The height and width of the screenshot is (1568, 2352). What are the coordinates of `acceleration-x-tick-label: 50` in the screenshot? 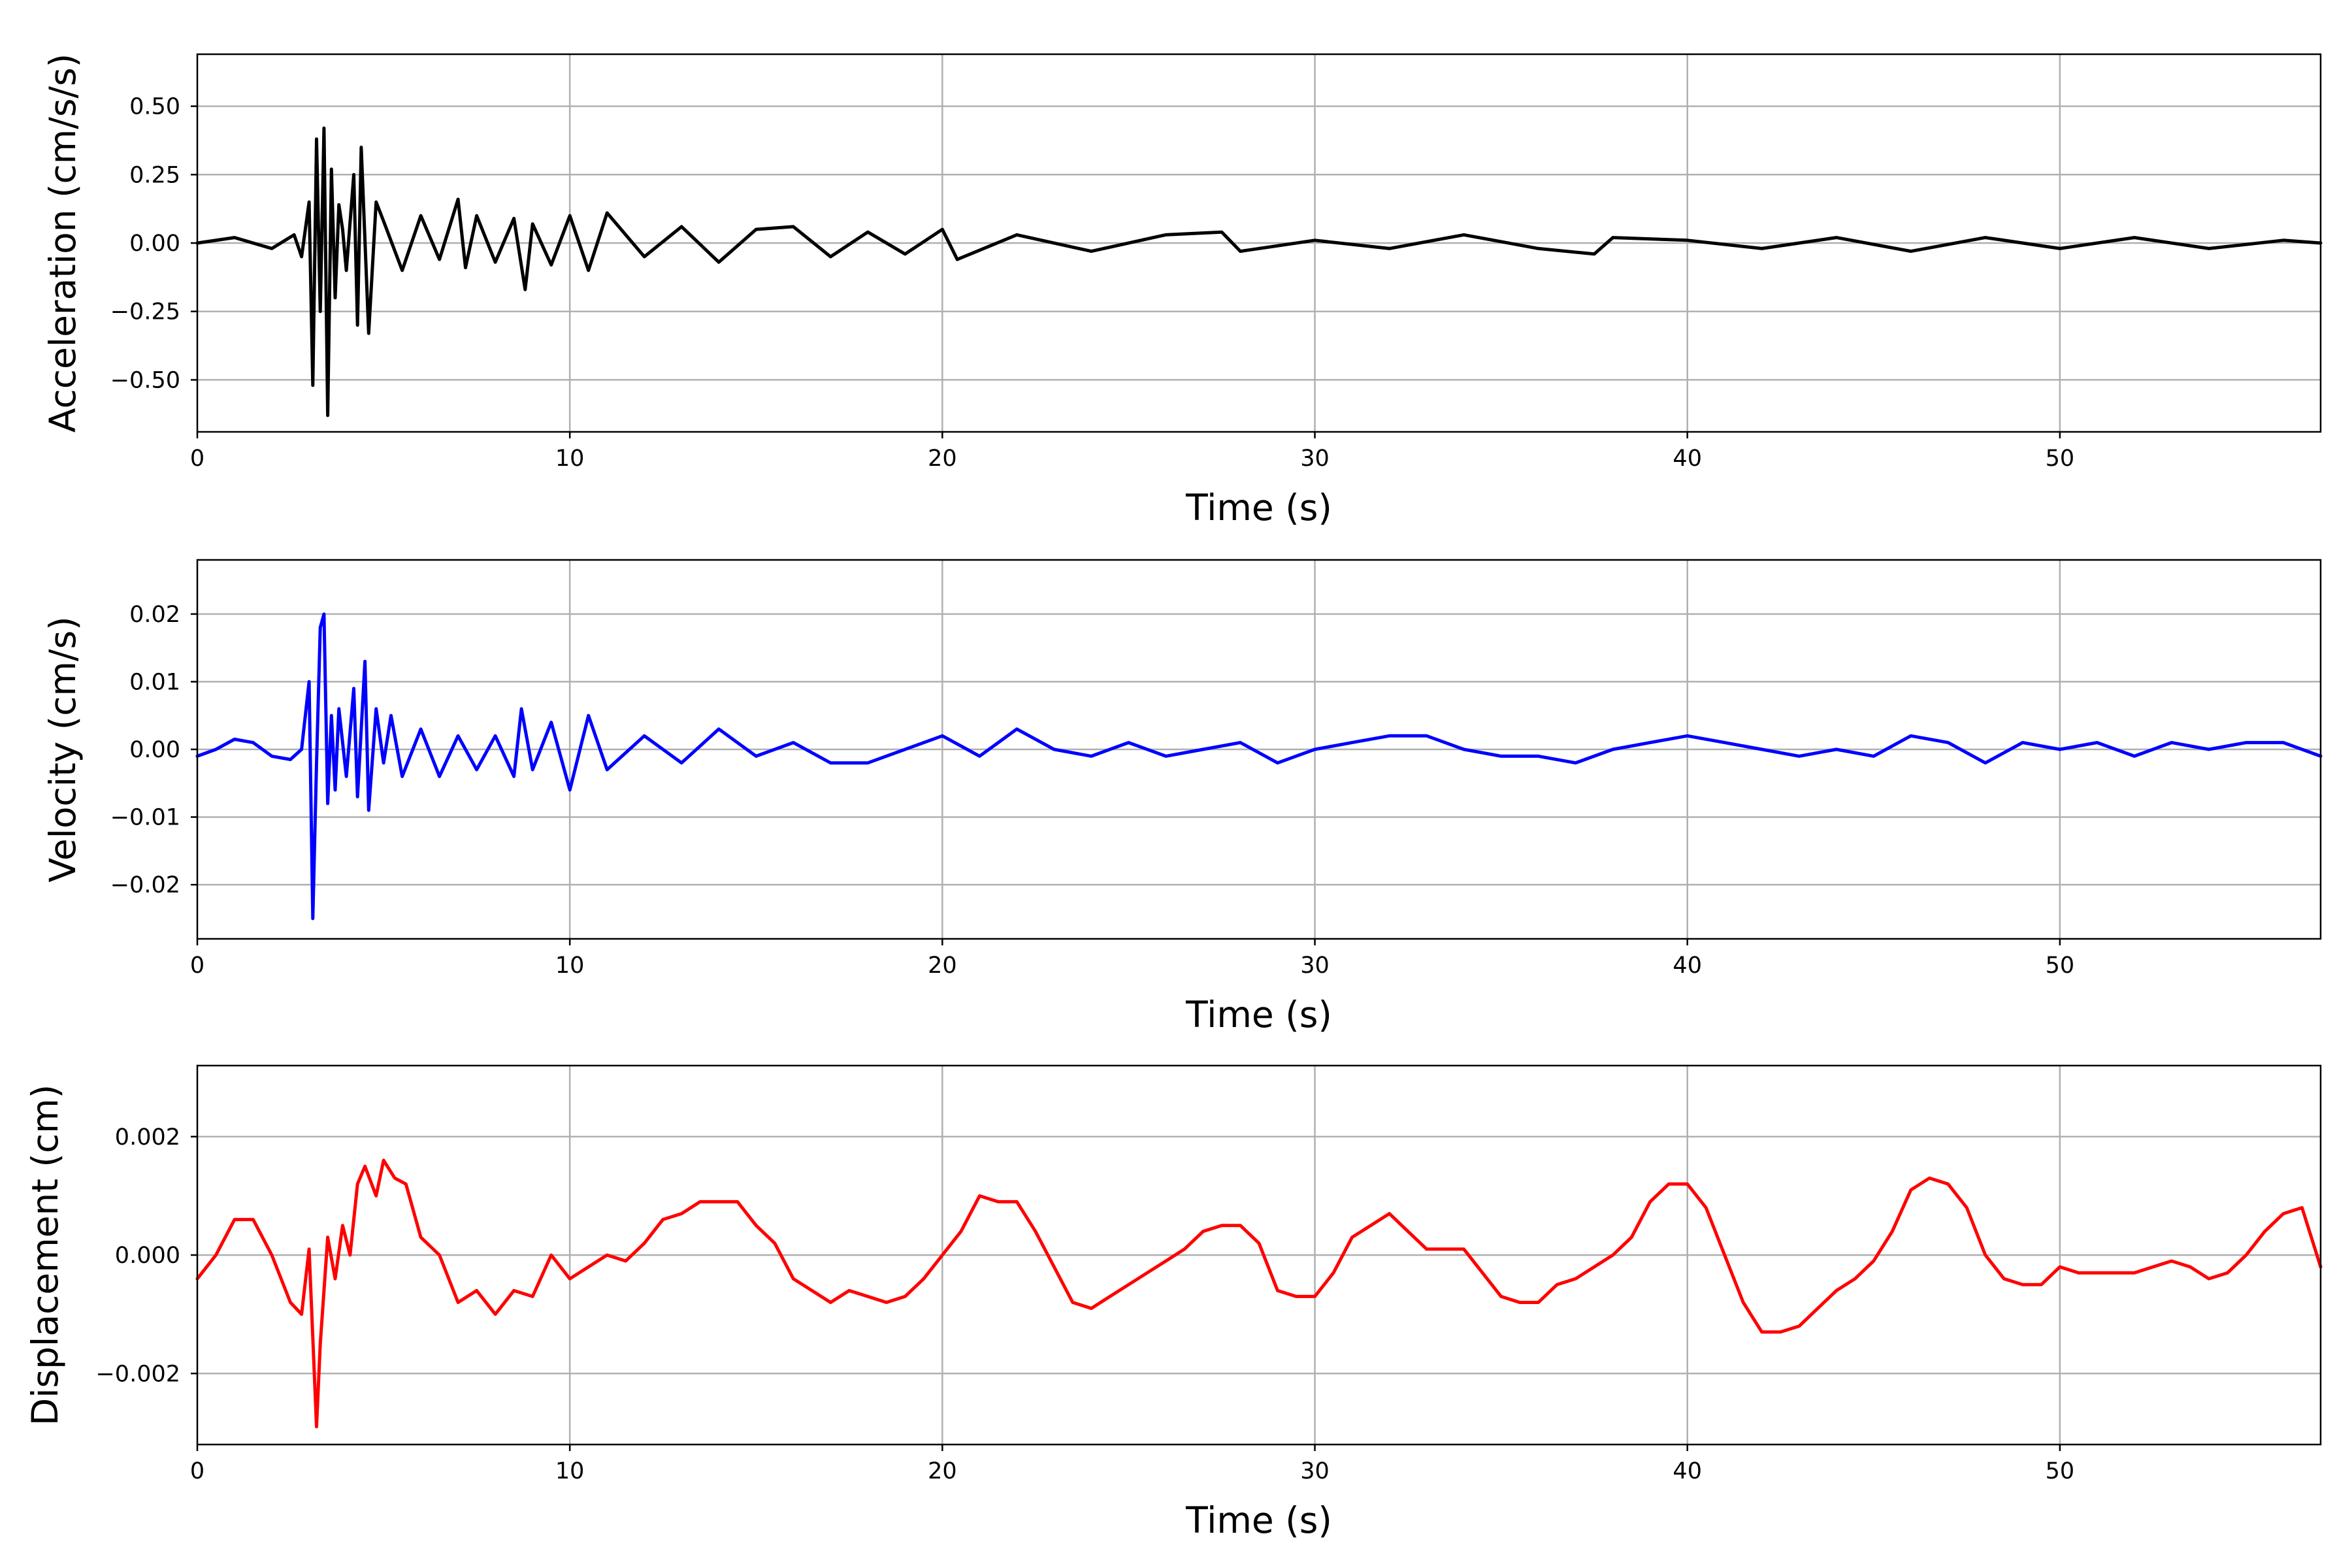 It's located at (2060, 459).